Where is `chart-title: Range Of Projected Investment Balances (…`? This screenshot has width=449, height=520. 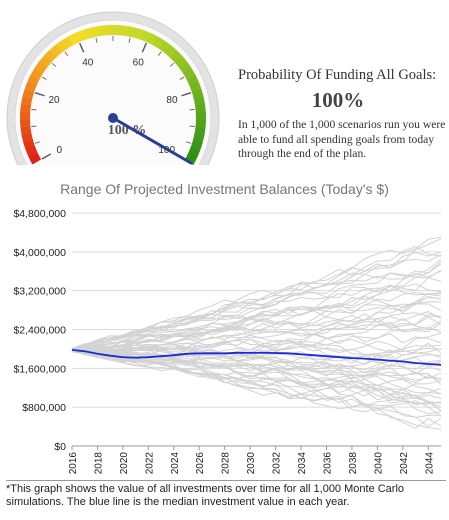
chart-title: Range Of Projected Investment Balances (… is located at coordinates (224, 189).